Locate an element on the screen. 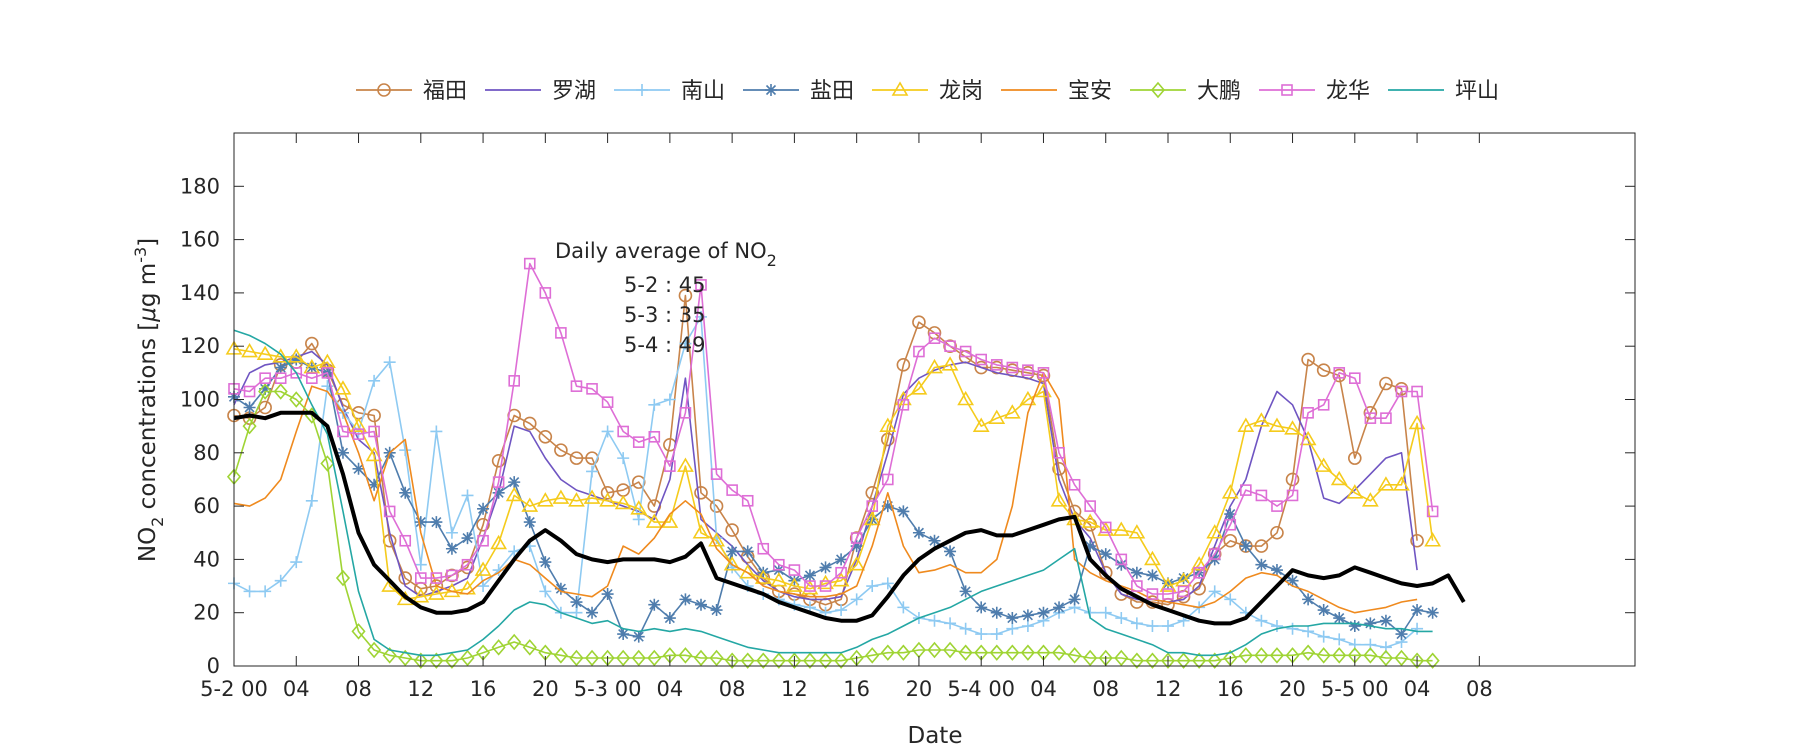  legend-item: 大鹏 is located at coordinates (1185, 91).